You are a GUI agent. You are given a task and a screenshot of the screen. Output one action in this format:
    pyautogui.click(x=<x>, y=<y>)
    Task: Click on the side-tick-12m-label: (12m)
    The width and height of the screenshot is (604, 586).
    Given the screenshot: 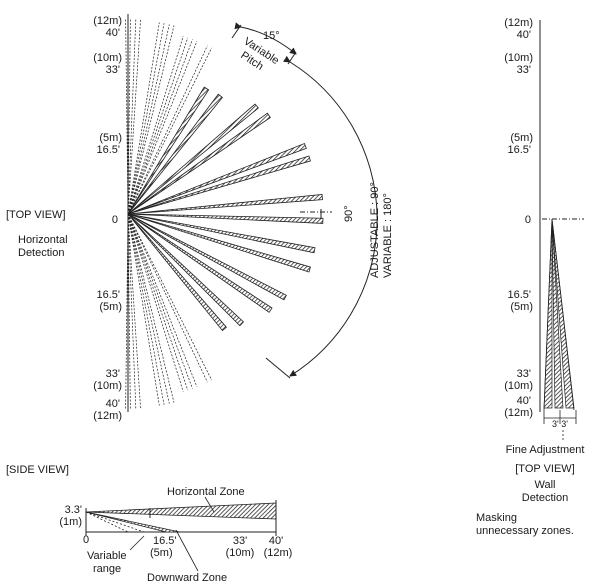 What is the action you would take?
    pyautogui.click(x=278, y=553)
    